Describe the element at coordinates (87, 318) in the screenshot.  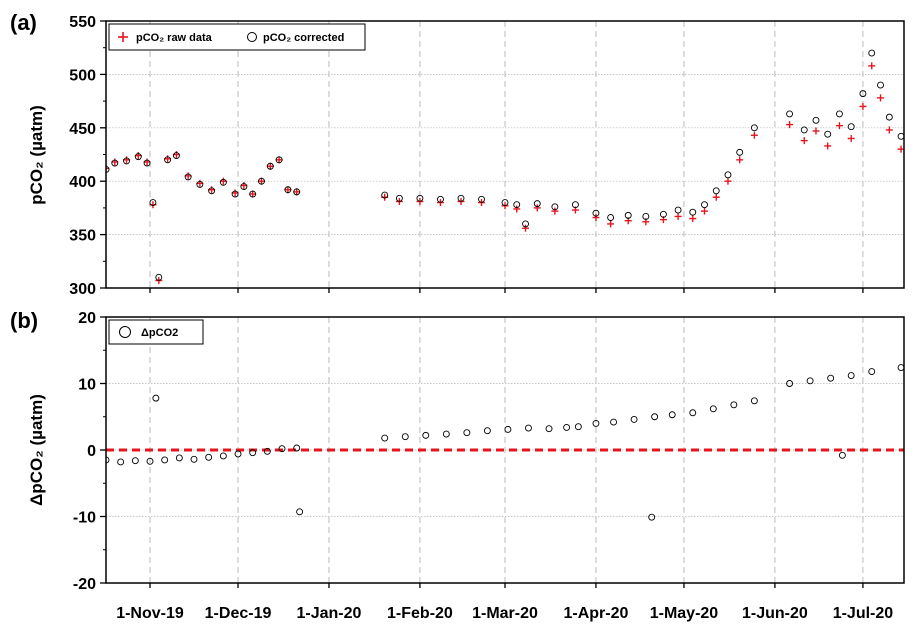
I see `y-tick-label-b: 20` at that location.